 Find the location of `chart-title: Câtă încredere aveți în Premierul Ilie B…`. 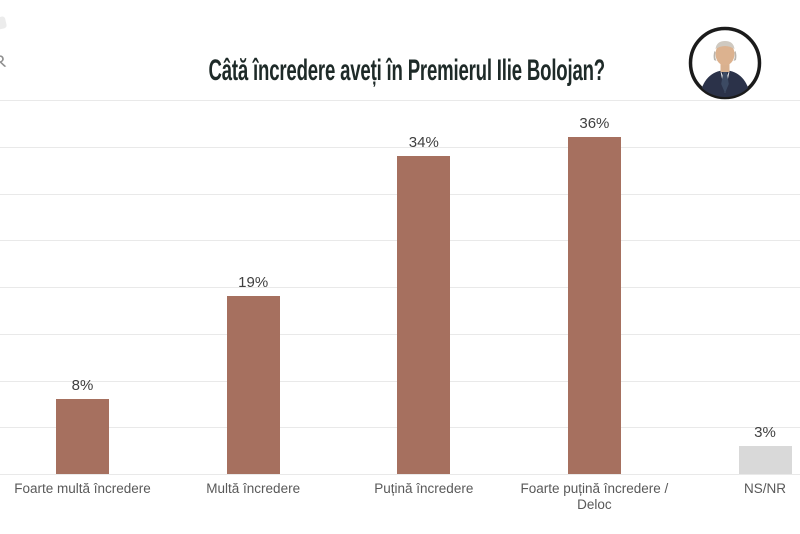

chart-title: Câtă încredere aveți în Premierul Ilie B… is located at coordinates (400, 69).